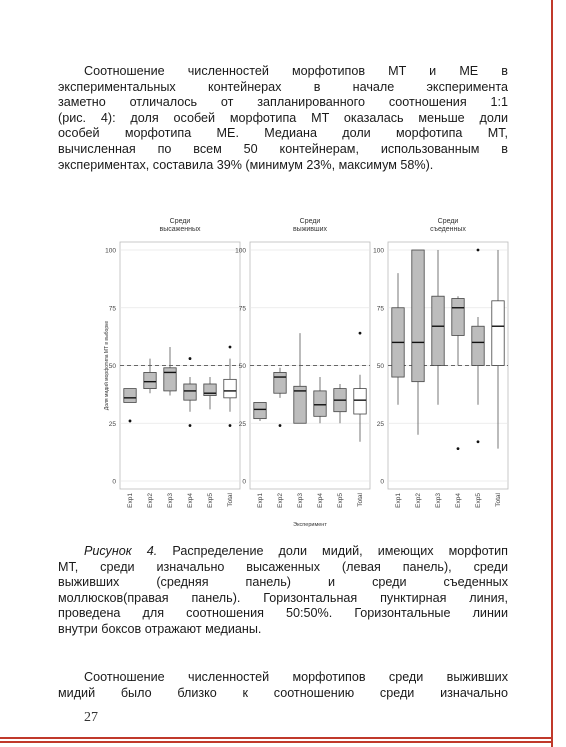 The height and width of the screenshot is (747, 566). I want to click on page-border-bottom-inner, so click(276, 742).